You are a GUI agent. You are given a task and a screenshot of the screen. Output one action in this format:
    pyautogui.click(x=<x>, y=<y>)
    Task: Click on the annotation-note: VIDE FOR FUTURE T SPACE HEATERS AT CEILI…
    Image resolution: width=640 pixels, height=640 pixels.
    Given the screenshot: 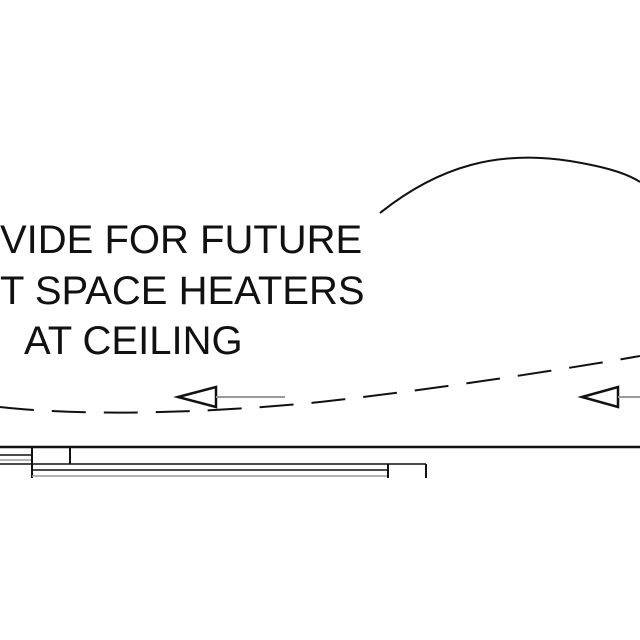 What is the action you would take?
    pyautogui.click(x=182, y=290)
    